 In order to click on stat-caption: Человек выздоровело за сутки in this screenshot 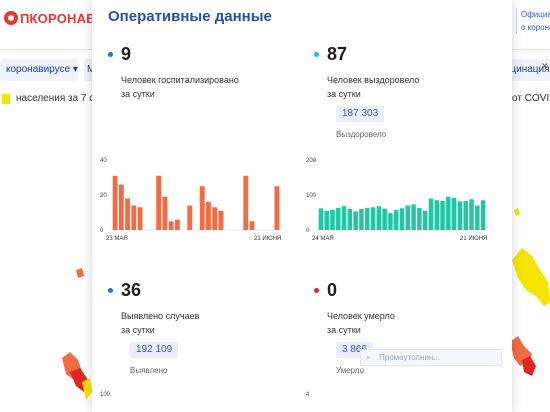, I will do `click(373, 87)`.